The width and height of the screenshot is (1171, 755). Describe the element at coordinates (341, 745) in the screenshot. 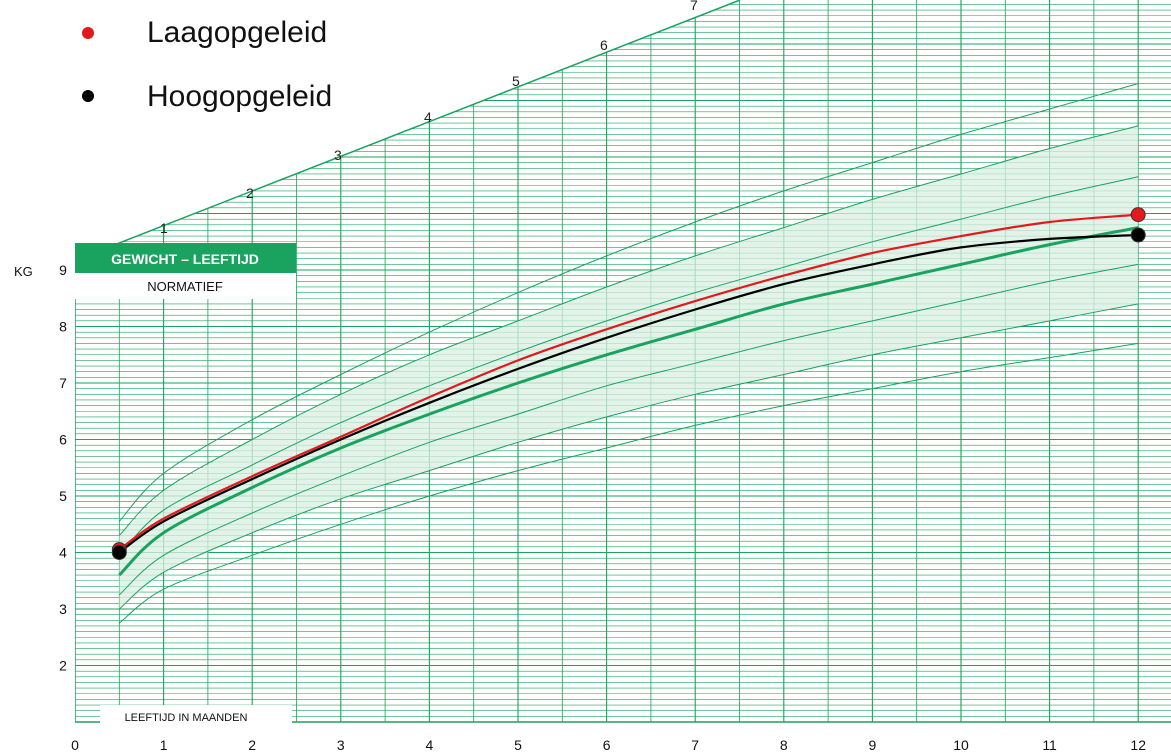

I see `x-tick-label: 3` at that location.